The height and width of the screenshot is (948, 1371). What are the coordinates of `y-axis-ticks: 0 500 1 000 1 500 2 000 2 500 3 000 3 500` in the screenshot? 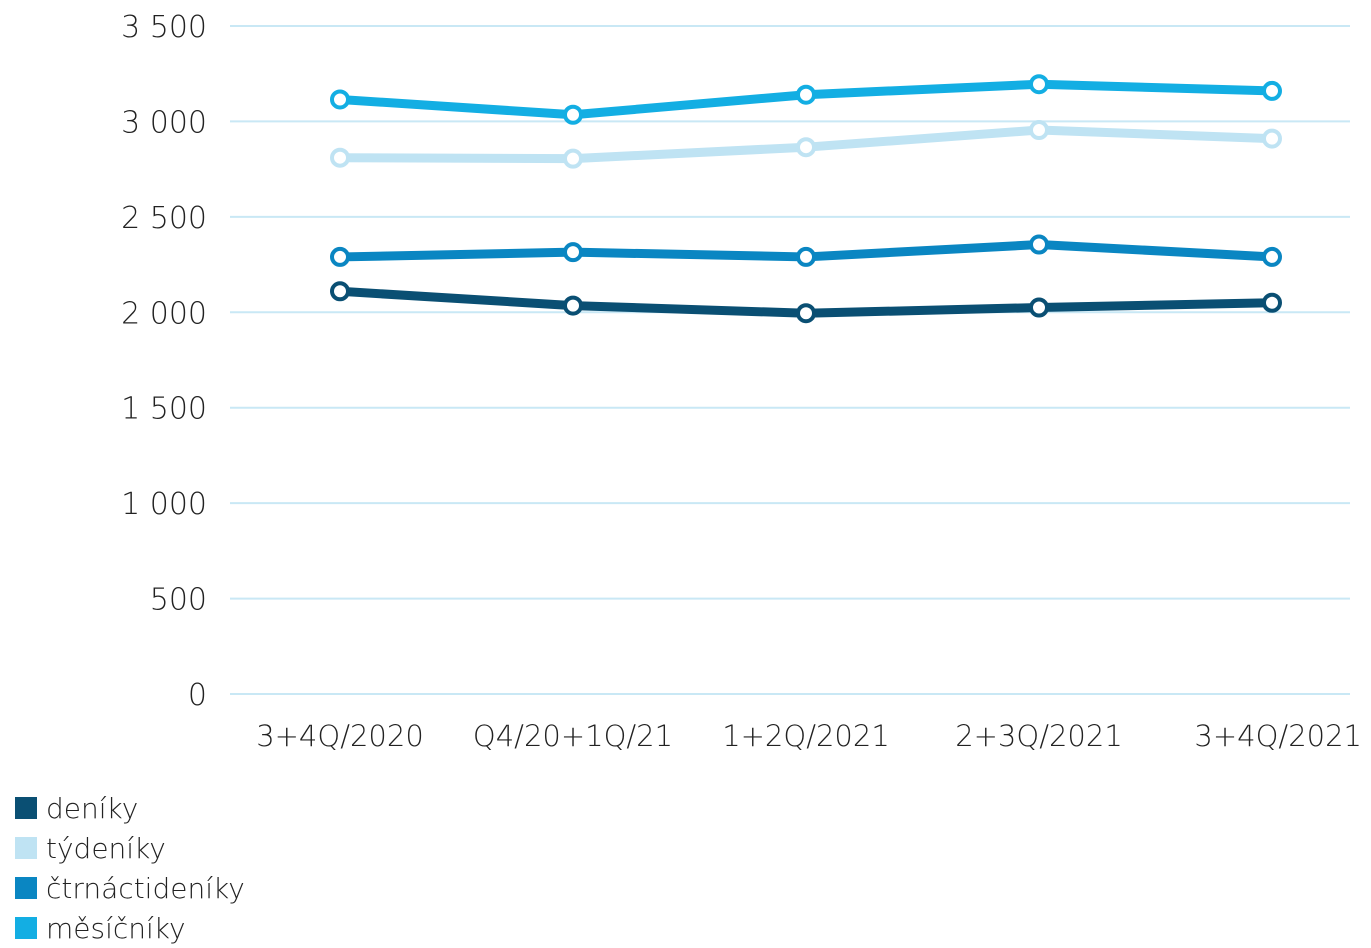 It's located at (164, 361).